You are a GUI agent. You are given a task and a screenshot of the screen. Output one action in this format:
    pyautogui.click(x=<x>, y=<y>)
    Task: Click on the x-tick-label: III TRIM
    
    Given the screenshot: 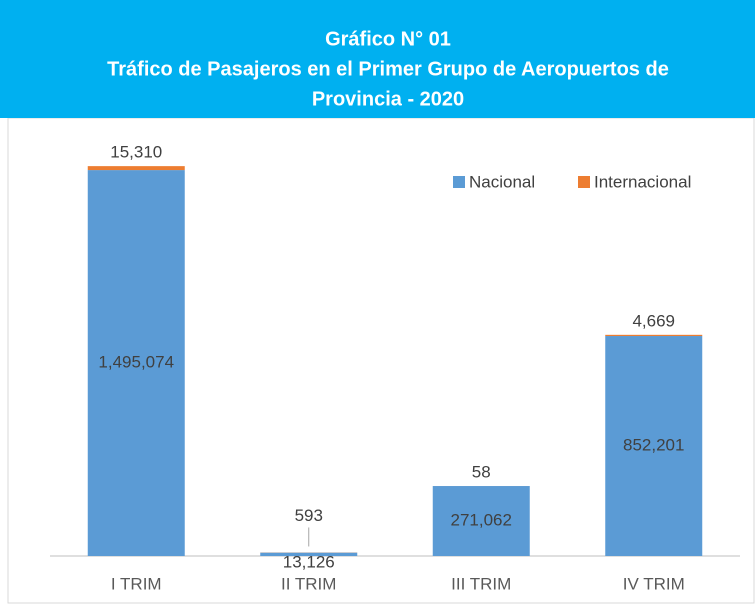 What is the action you would take?
    pyautogui.click(x=481, y=583)
    